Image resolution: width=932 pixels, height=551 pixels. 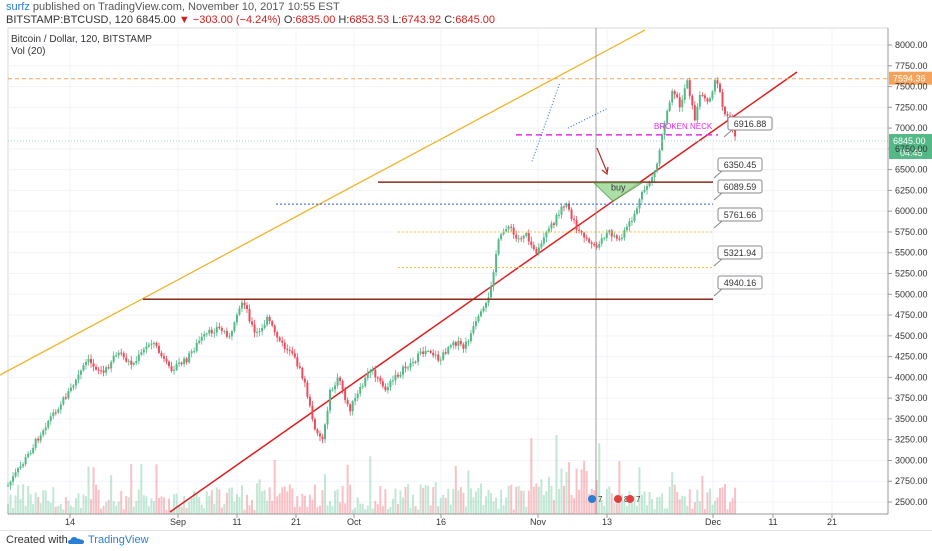 What do you see at coordinates (372, 474) in the screenshot?
I see `volume-bars` at bounding box center [372, 474].